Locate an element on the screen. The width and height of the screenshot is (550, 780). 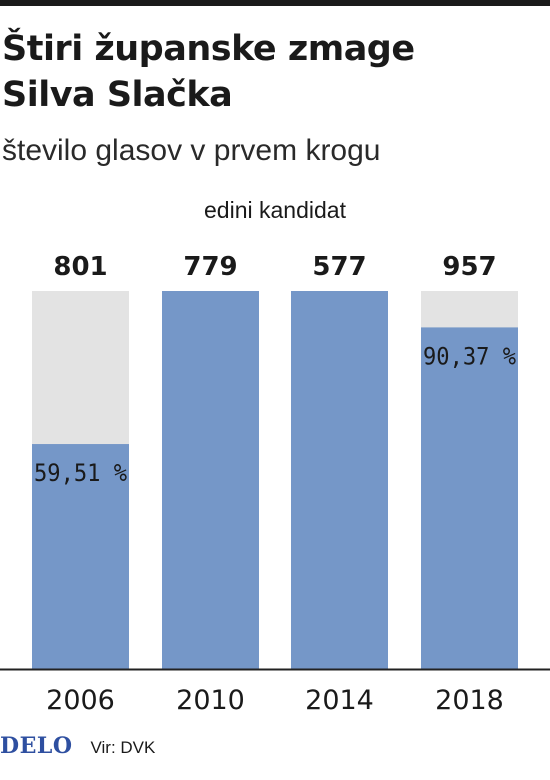
annotation-sole-candidate: edini kandidat is located at coordinates (275, 210).